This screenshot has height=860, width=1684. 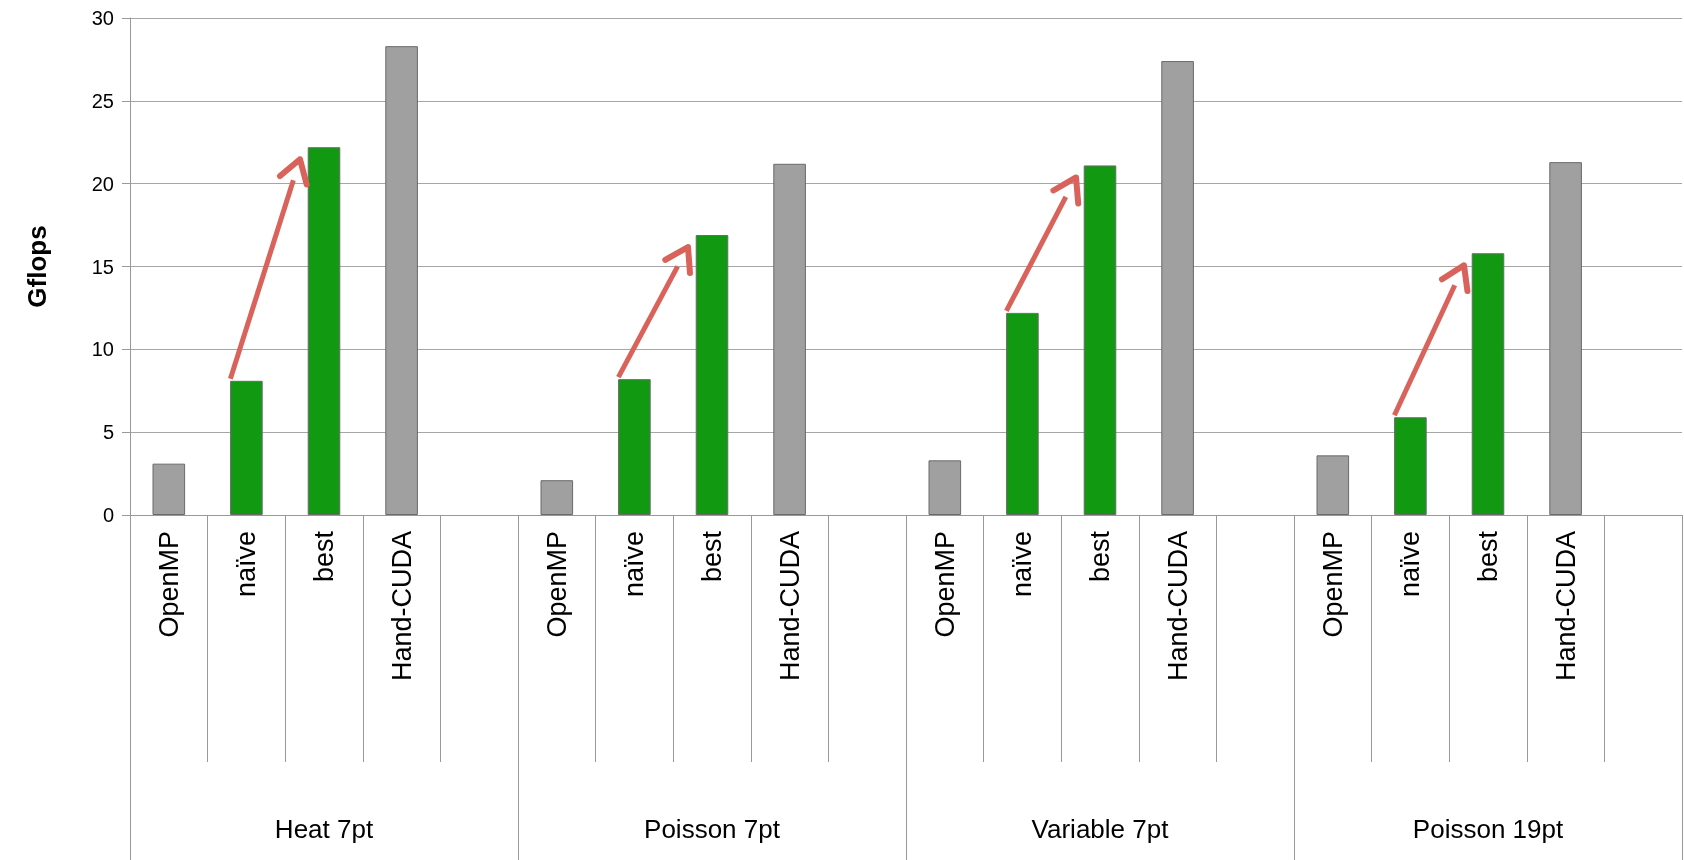 I want to click on y-tick-label: 20, so click(x=102, y=183).